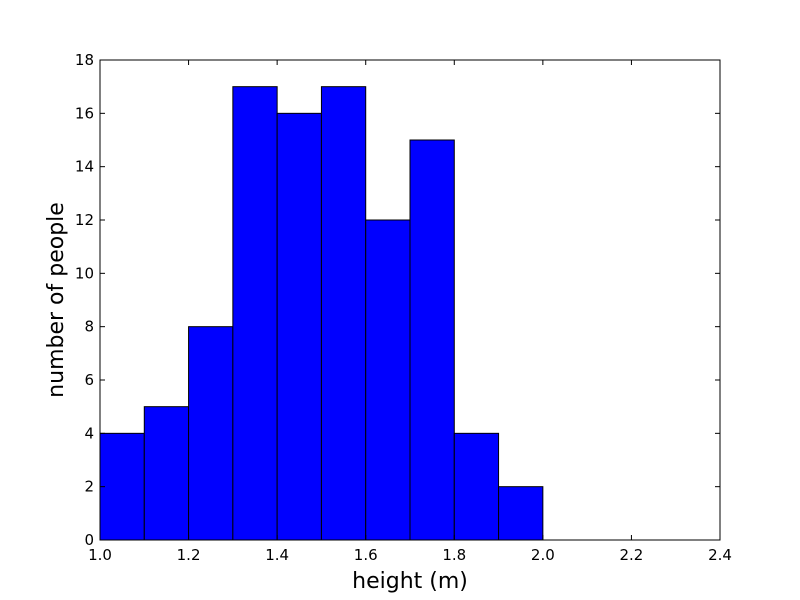  I want to click on x-tick-label: 2.0, so click(543, 555).